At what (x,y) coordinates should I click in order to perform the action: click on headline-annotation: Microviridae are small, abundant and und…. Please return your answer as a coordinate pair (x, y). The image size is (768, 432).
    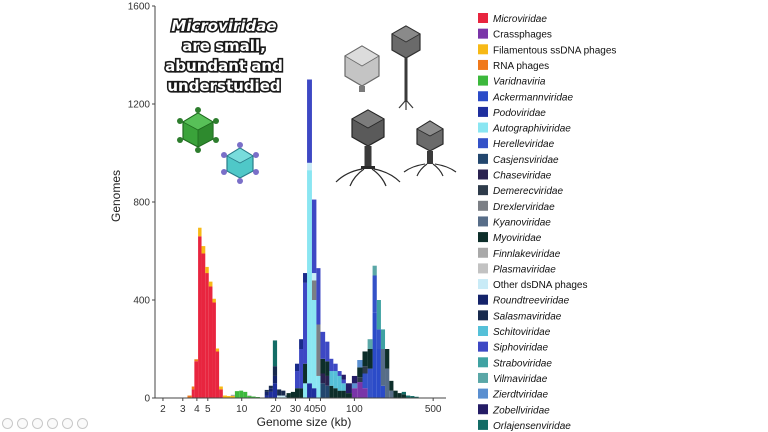
    Looking at the image, I should click on (224, 55).